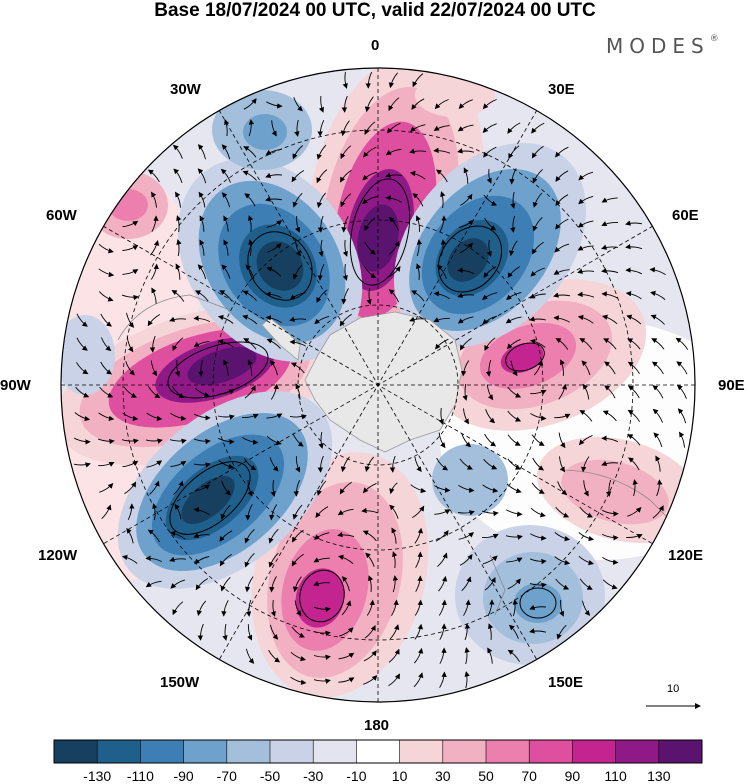  I want to click on colorbar-tick-label: 90, so click(572, 776).